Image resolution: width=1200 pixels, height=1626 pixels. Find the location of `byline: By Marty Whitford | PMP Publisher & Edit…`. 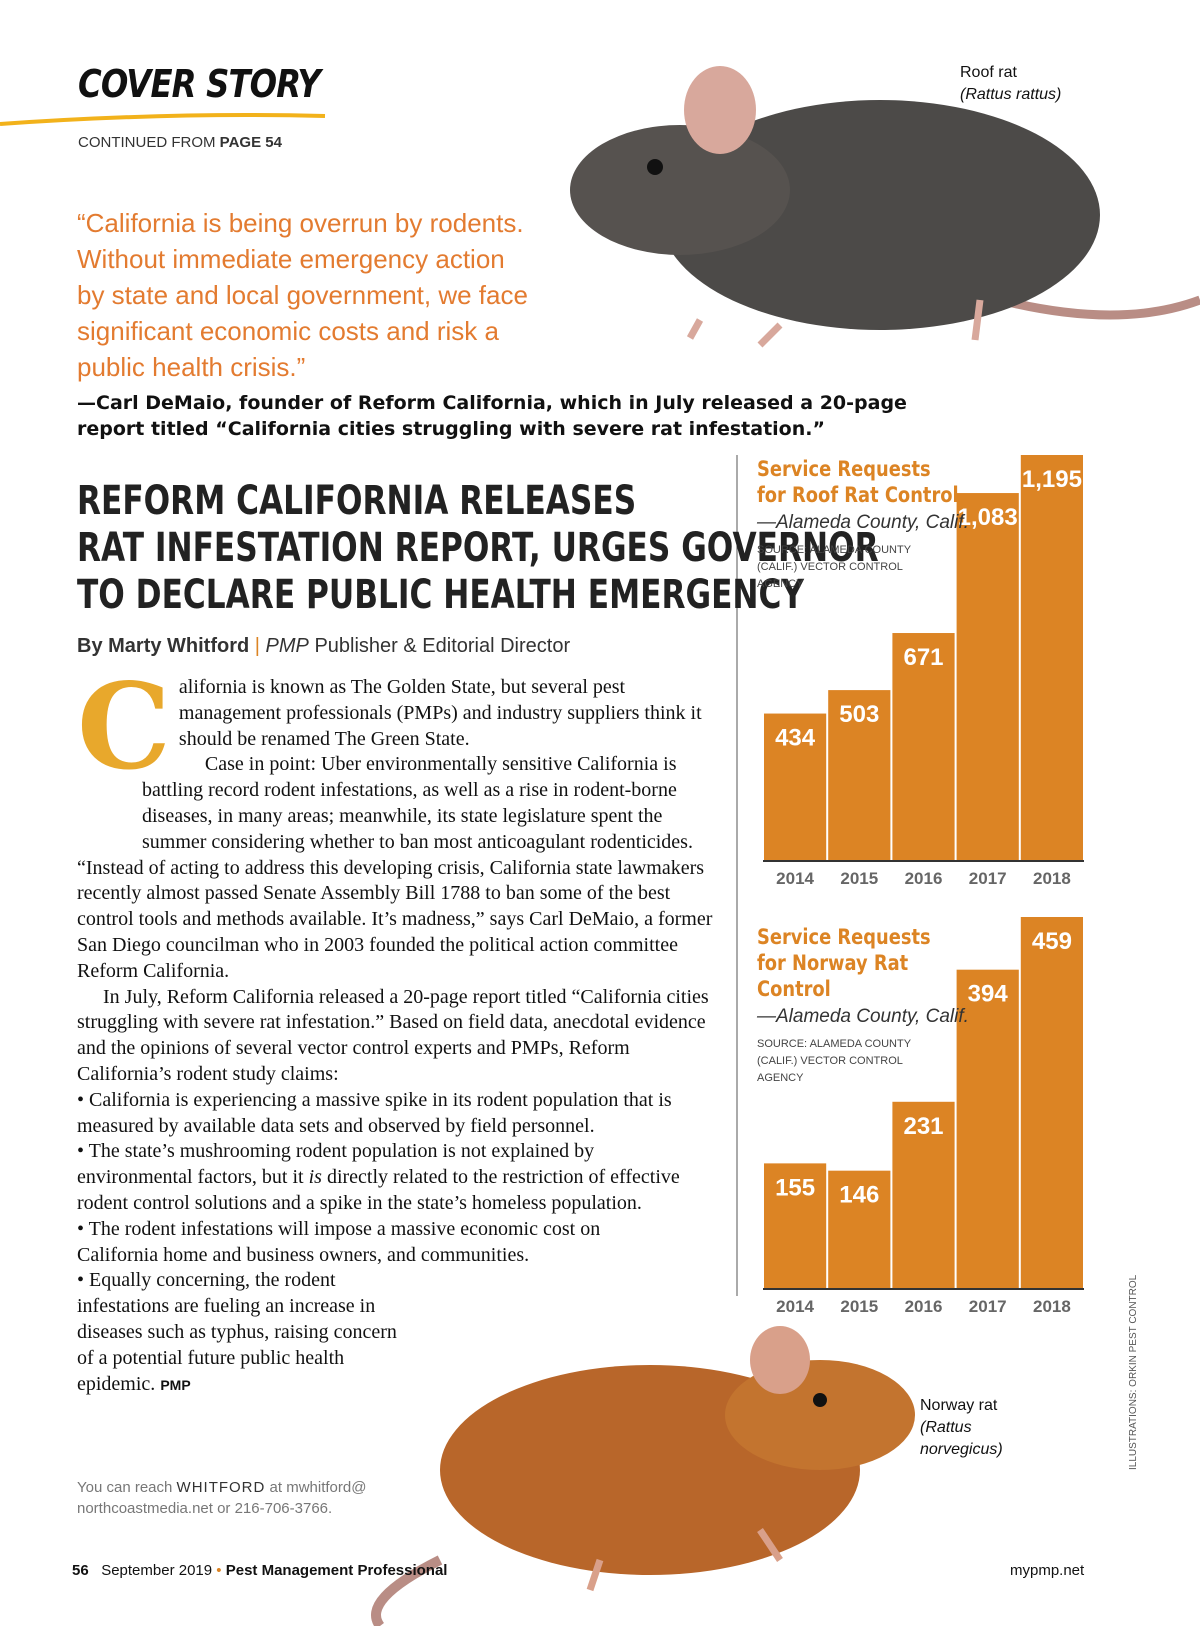

byline: By Marty Whitford | PMP Publisher & Edit… is located at coordinates (323, 646).